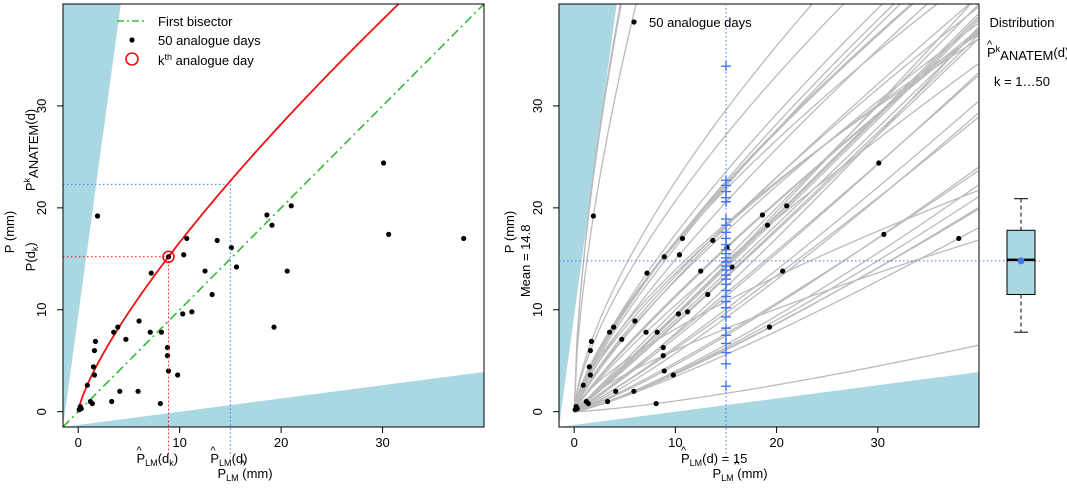 The image size is (1067, 491). Describe the element at coordinates (281, 442) in the screenshot. I see `x-tick-label: 20` at that location.